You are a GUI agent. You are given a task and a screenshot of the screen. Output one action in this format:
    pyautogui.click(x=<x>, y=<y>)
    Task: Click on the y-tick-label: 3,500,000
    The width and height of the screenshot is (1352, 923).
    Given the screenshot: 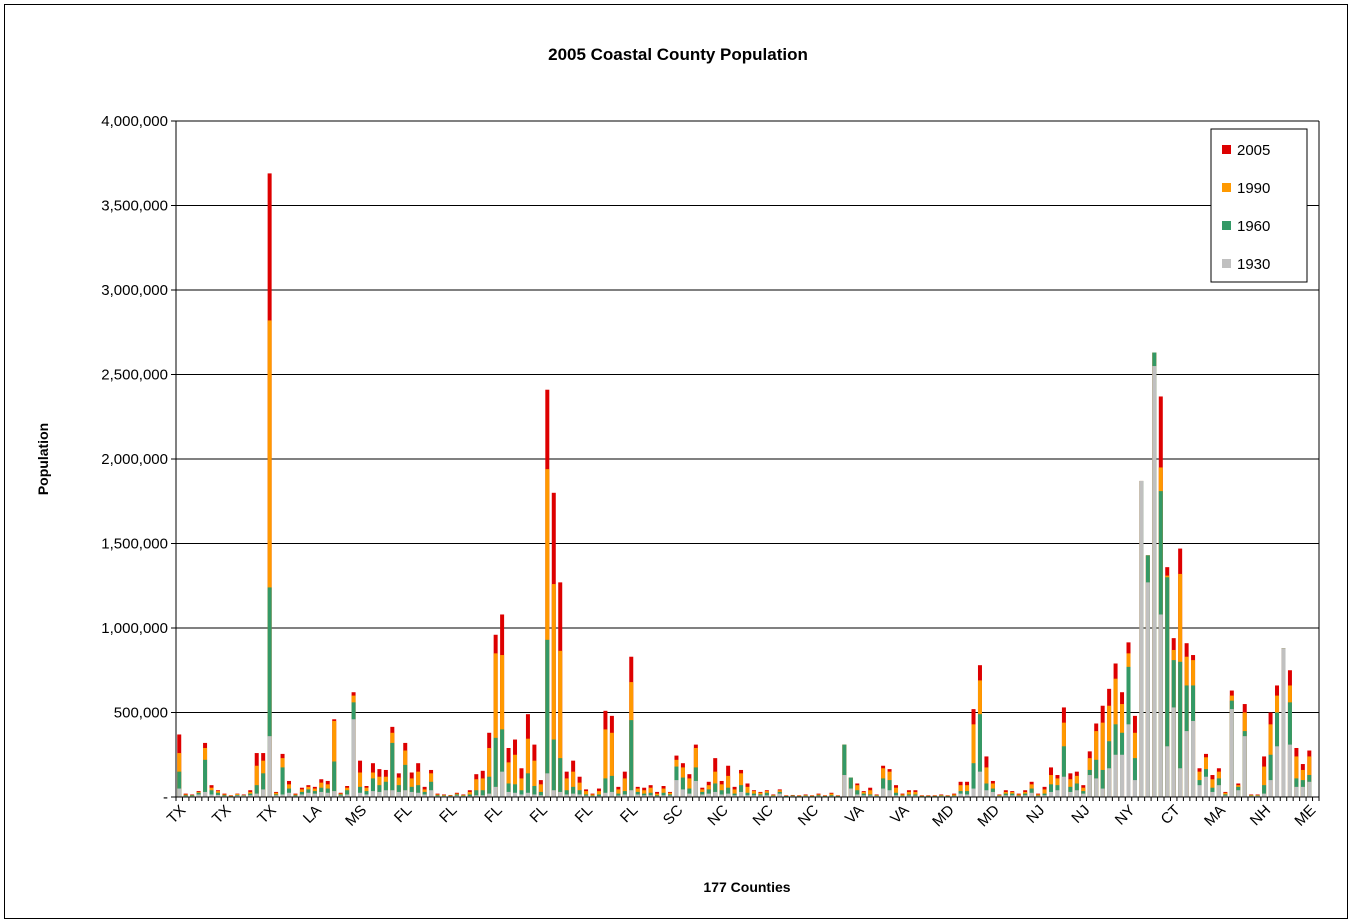 What is the action you would take?
    pyautogui.click(x=134, y=206)
    